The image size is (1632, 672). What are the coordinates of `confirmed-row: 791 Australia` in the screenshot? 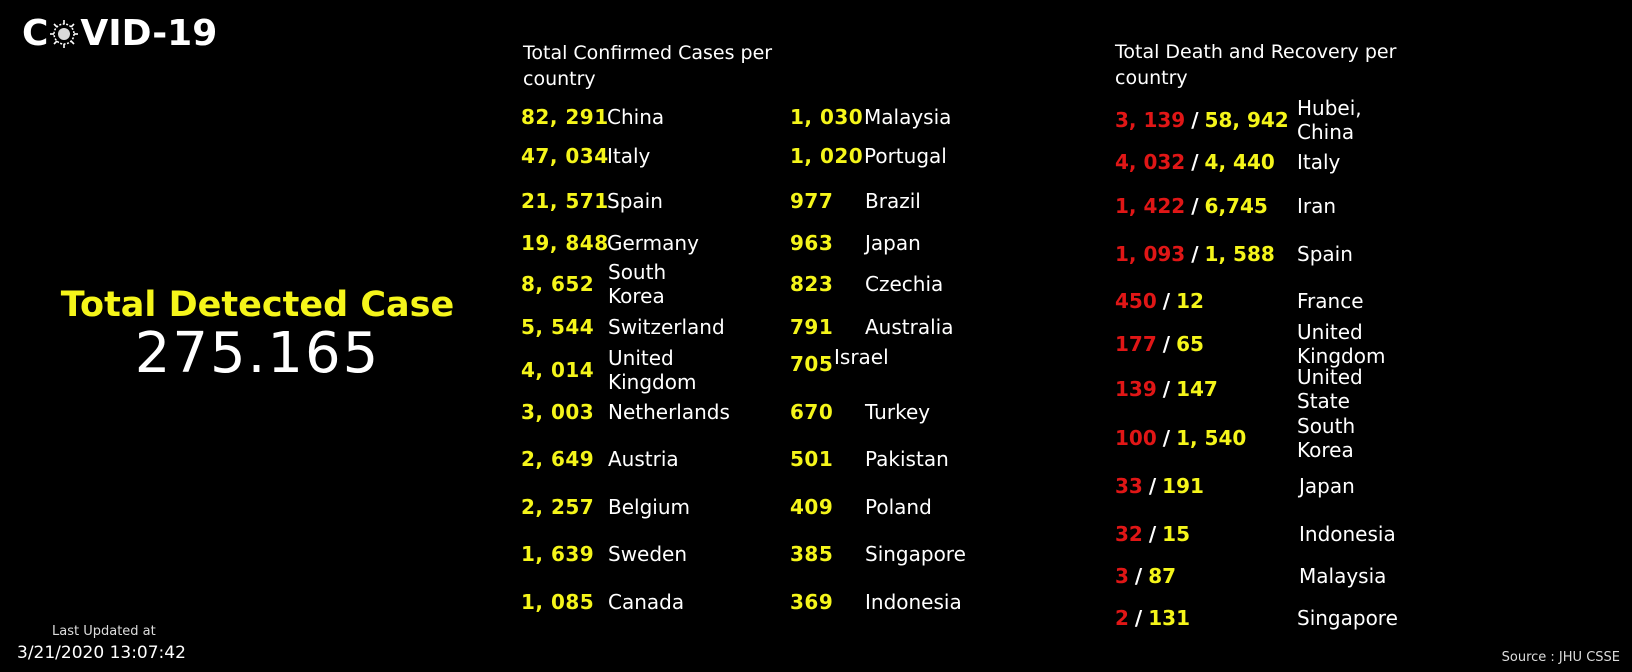 It's located at (871, 327).